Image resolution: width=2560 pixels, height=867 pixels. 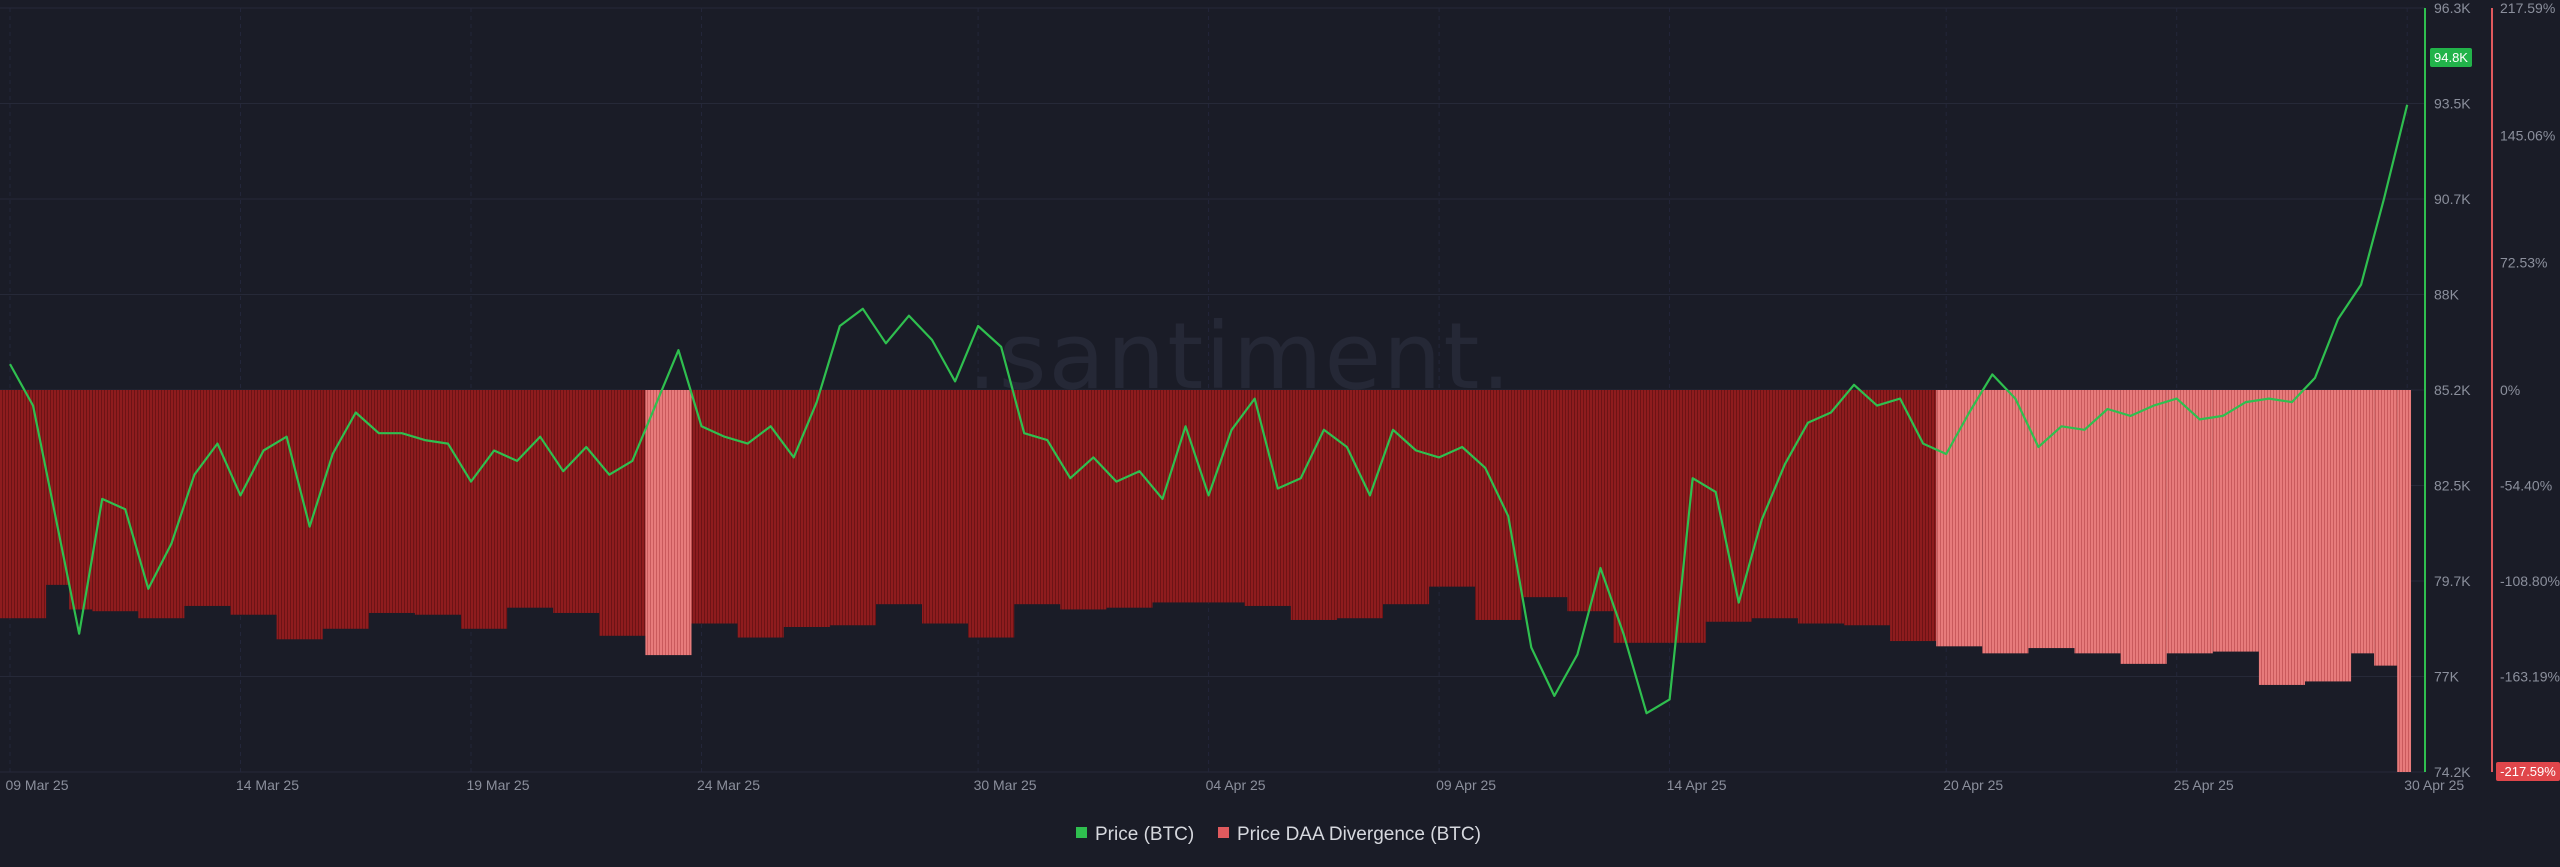 I want to click on x-tick-label: 09 Apr 25, so click(x=1466, y=785).